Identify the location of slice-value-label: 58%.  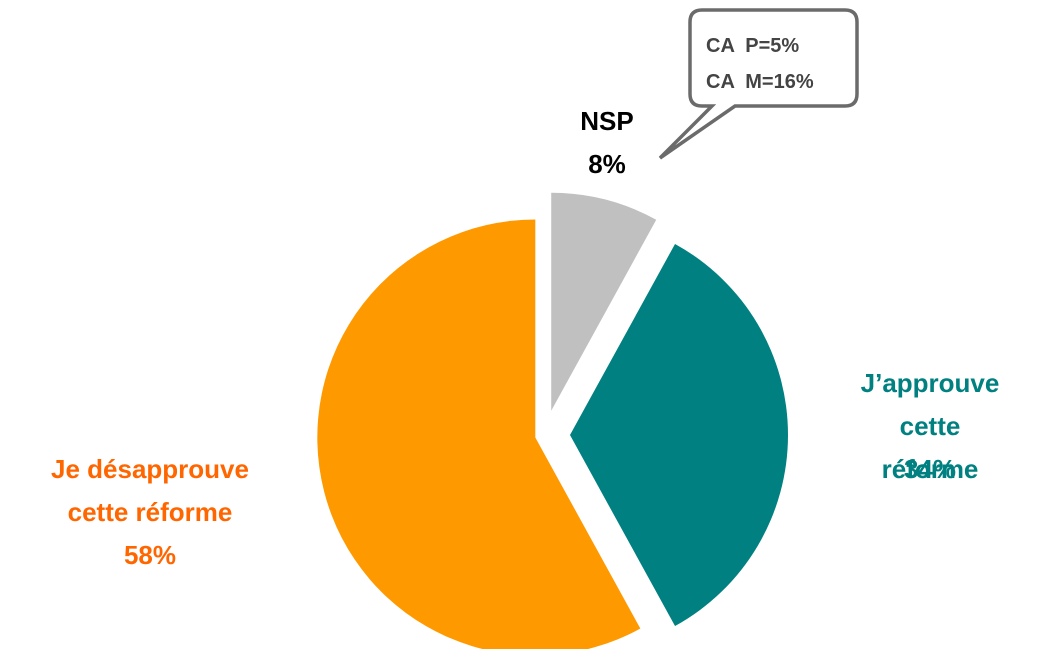
(150, 555).